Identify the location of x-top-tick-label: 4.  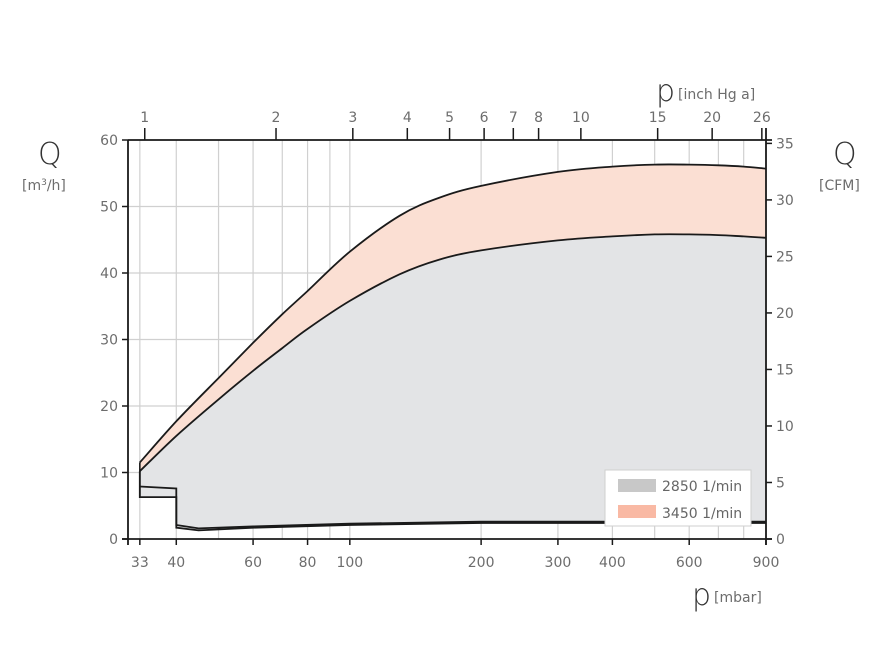
(407, 118).